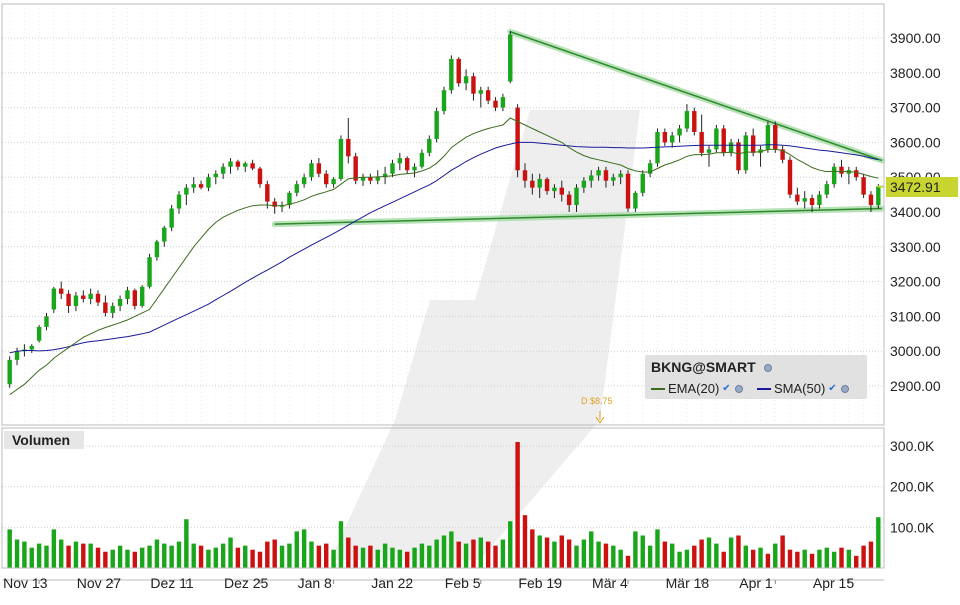  What do you see at coordinates (832, 388) in the screenshot?
I see `sma-check-icon: ✔` at bounding box center [832, 388].